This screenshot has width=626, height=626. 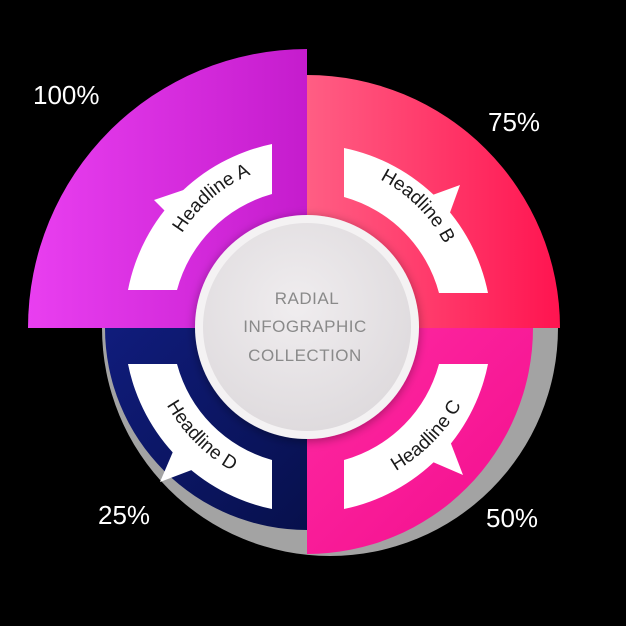 I want to click on arrow-head-b, so click(x=432, y=212).